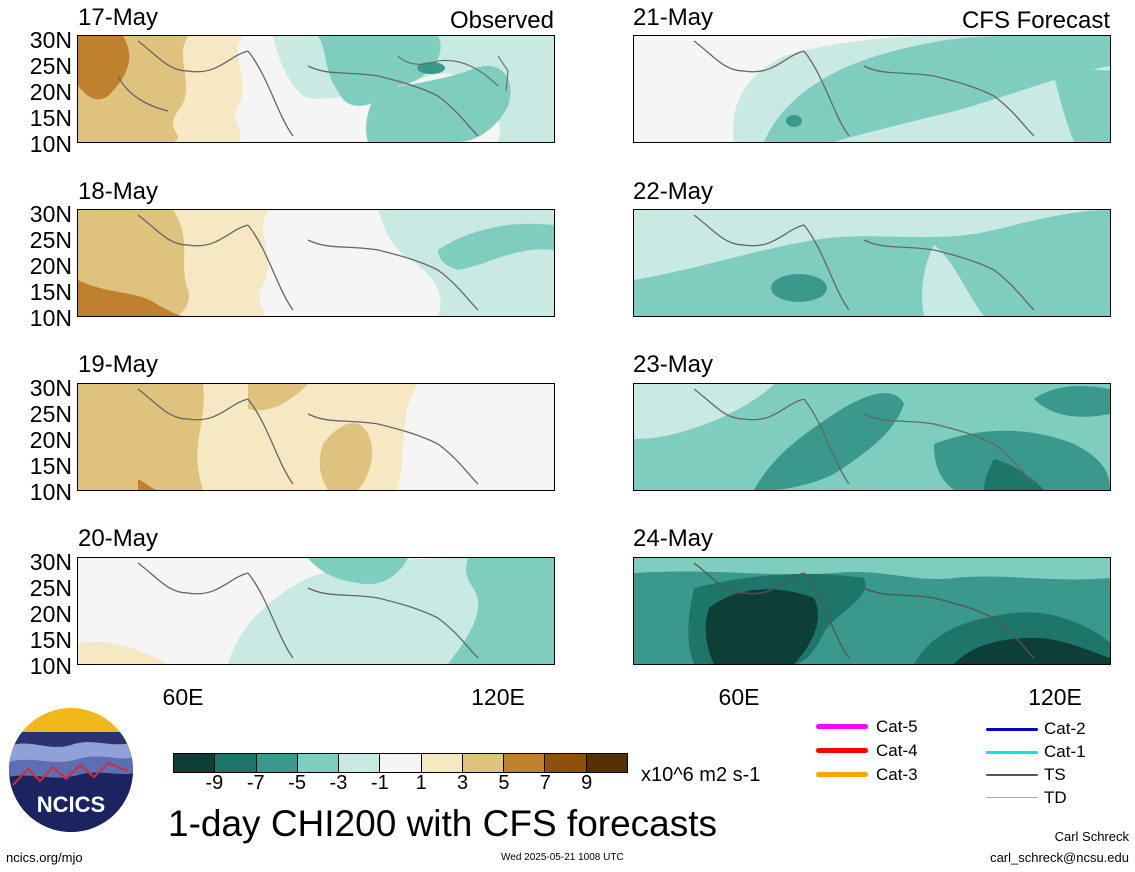 The width and height of the screenshot is (1135, 872). What do you see at coordinates (379, 783) in the screenshot?
I see `colorbar-tick-label: -1` at bounding box center [379, 783].